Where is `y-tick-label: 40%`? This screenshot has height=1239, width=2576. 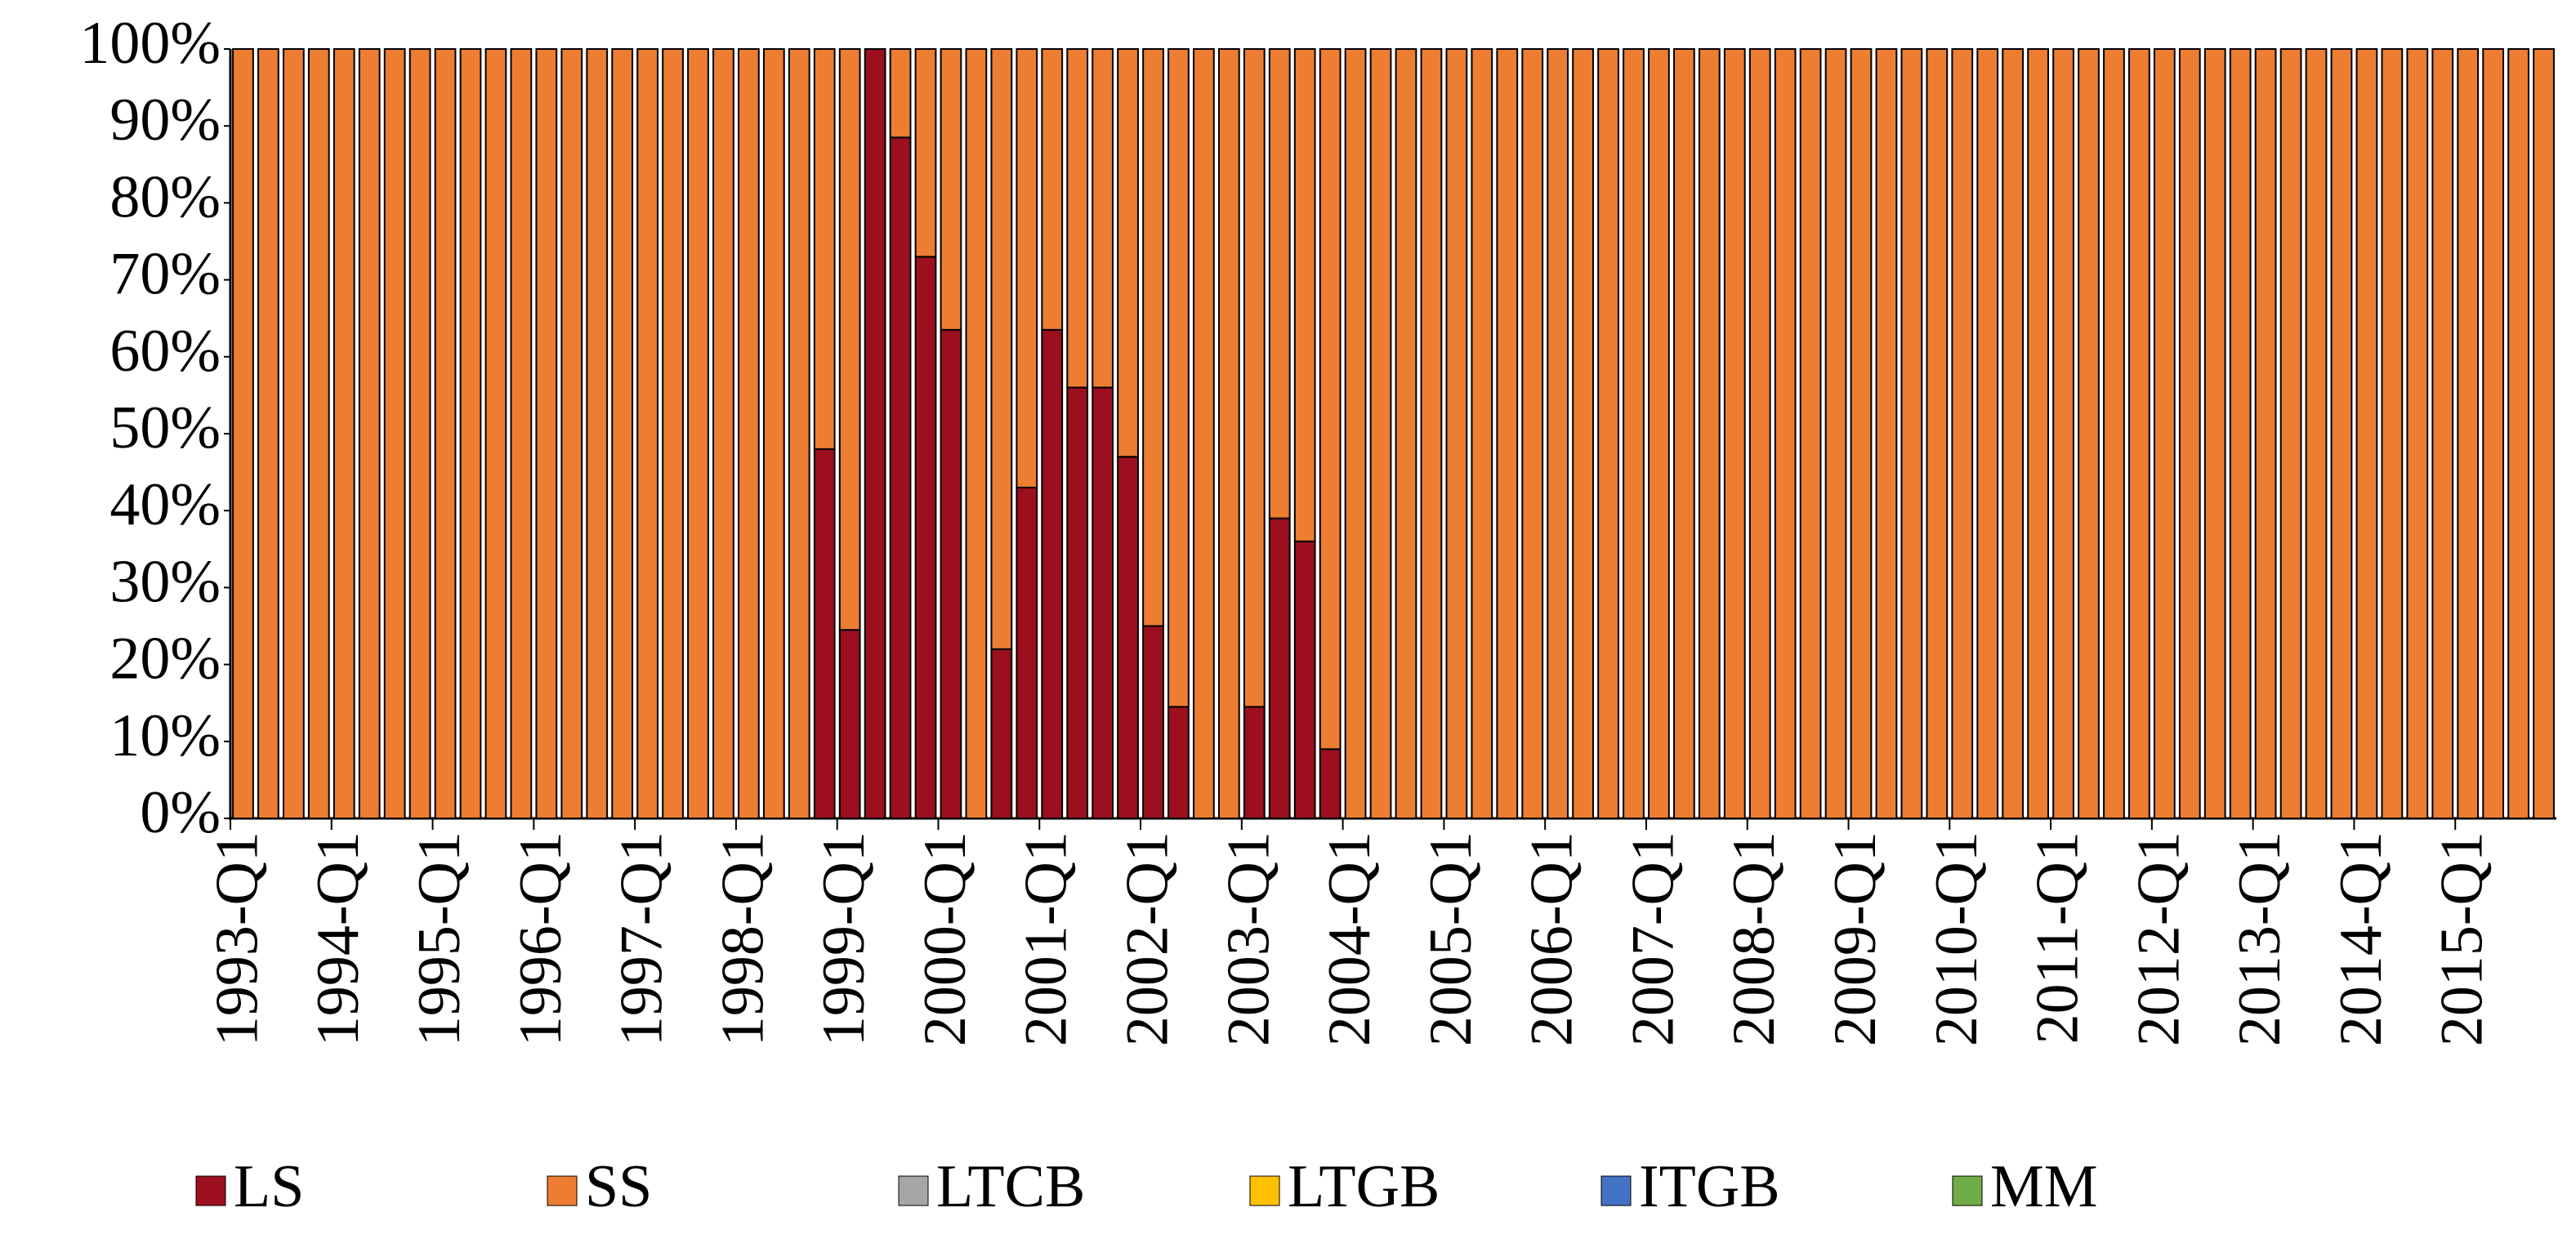
y-tick-label: 40% is located at coordinates (165, 504).